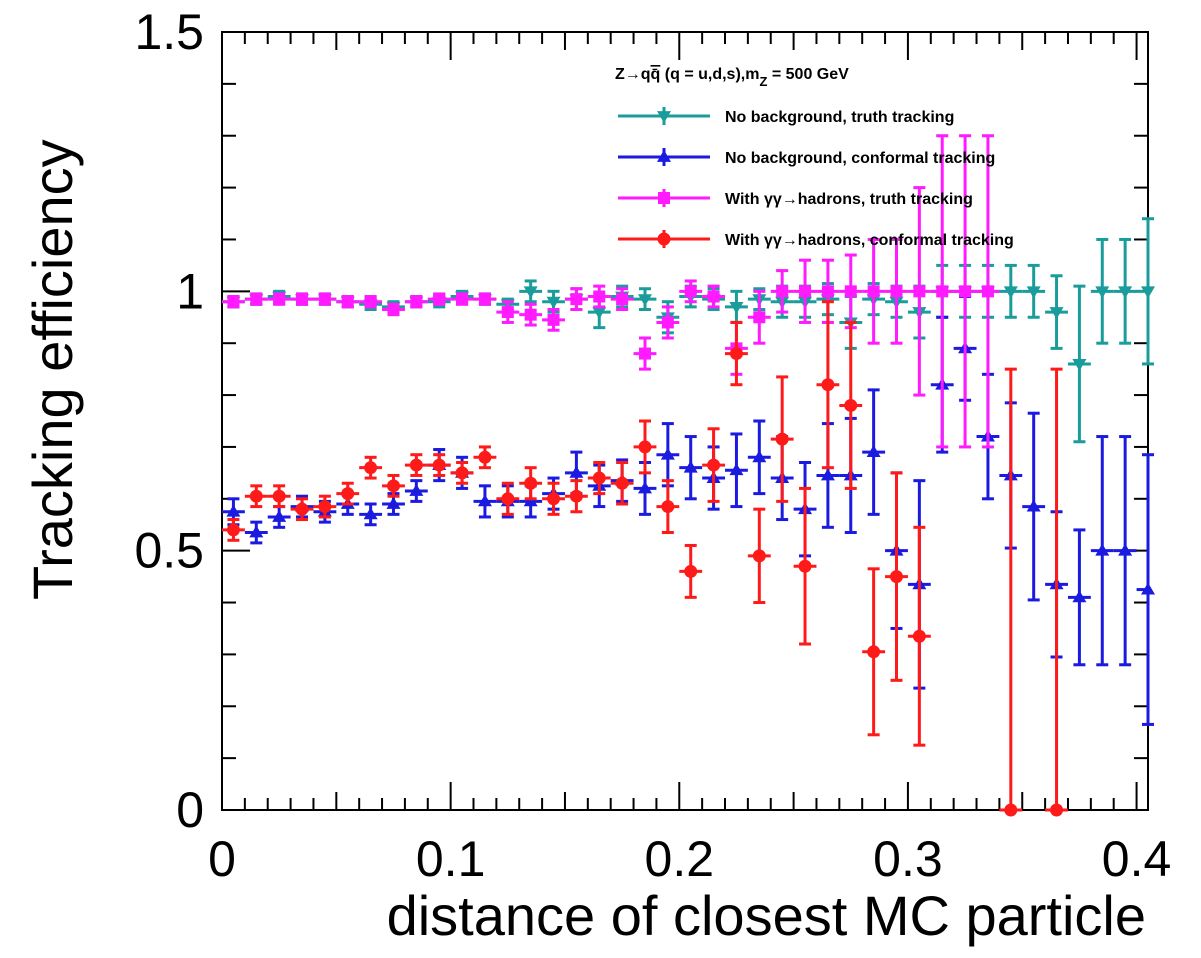 The height and width of the screenshot is (958, 1201). What do you see at coordinates (808, 74) in the screenshot?
I see `legend-header-part: = 500 GeV` at bounding box center [808, 74].